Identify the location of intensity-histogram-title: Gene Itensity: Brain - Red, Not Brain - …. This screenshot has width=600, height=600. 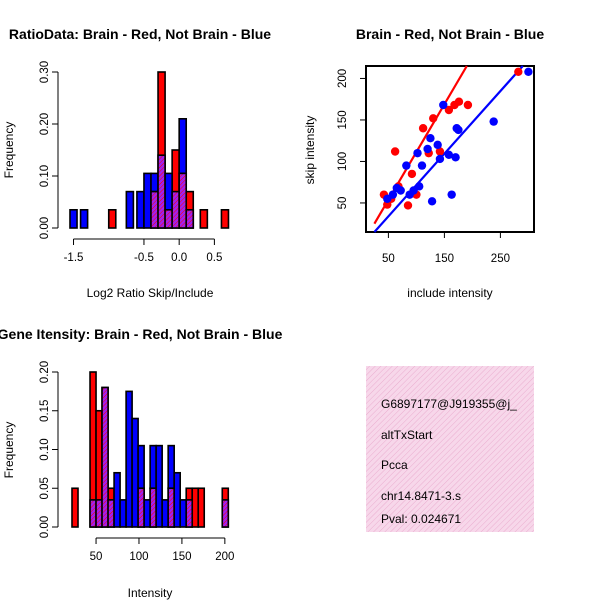
(141, 334).